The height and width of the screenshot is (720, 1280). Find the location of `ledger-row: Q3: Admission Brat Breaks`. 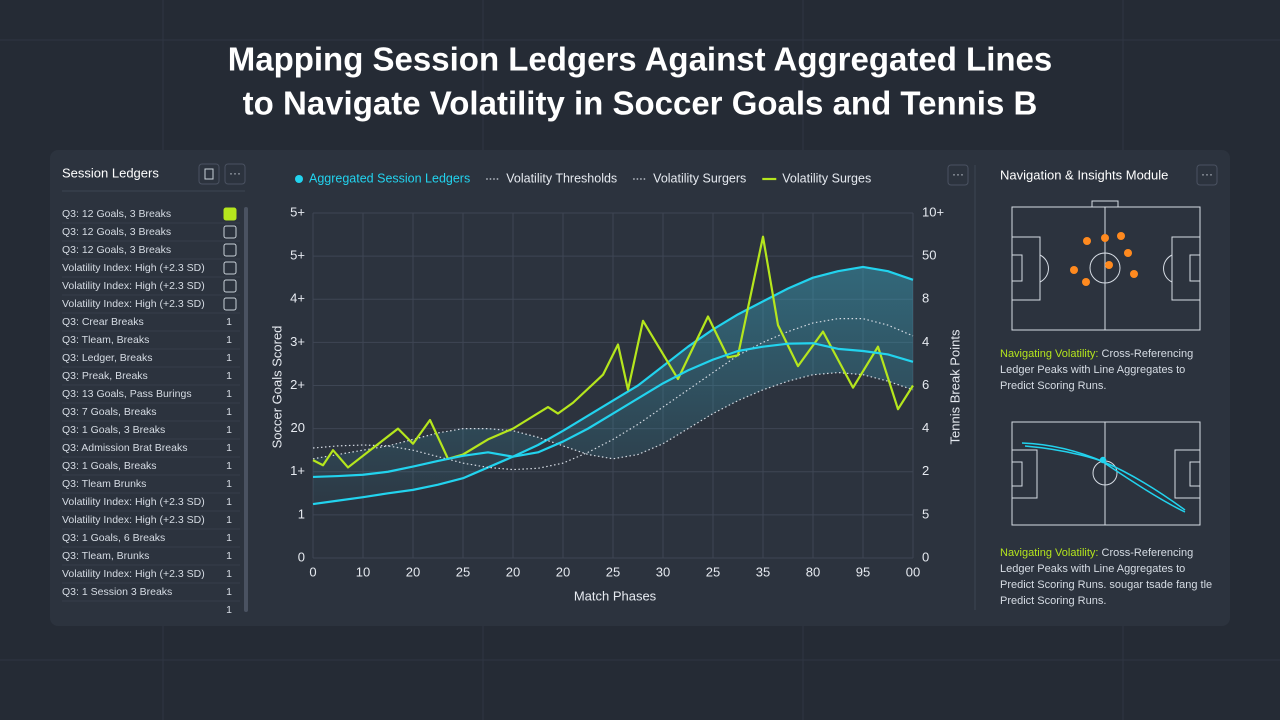

ledger-row: Q3: Admission Brat Breaks is located at coordinates (124, 448).